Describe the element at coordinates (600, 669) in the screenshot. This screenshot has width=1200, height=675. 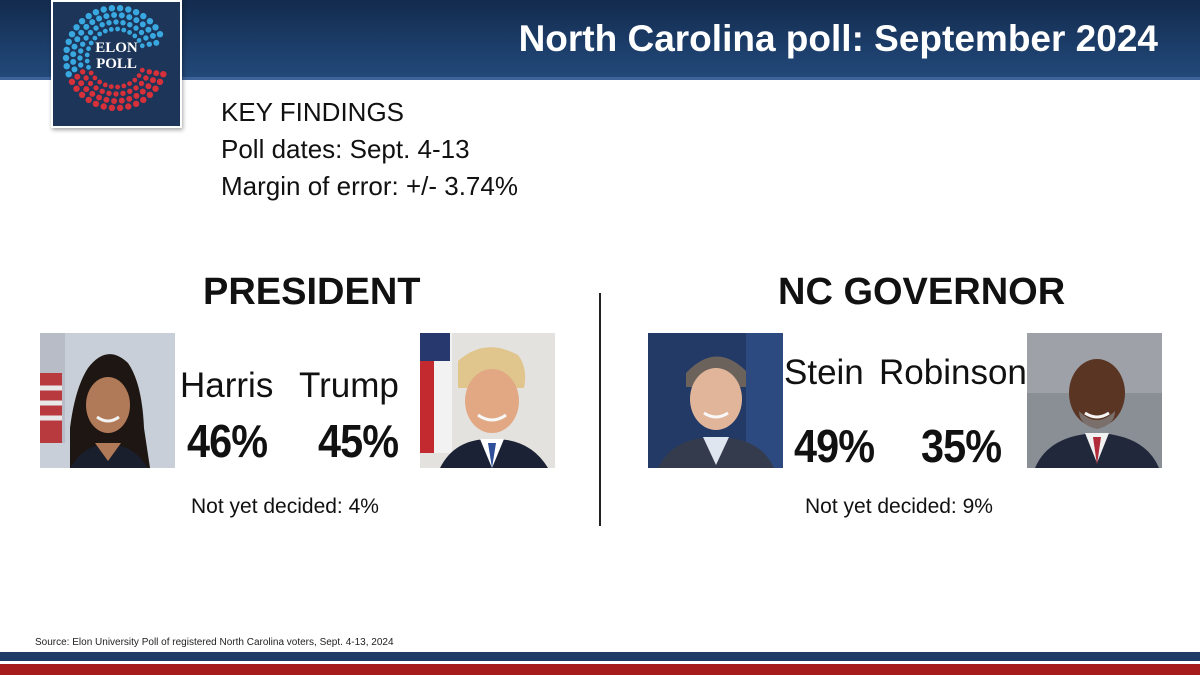
I see `footer-red-stripe` at that location.